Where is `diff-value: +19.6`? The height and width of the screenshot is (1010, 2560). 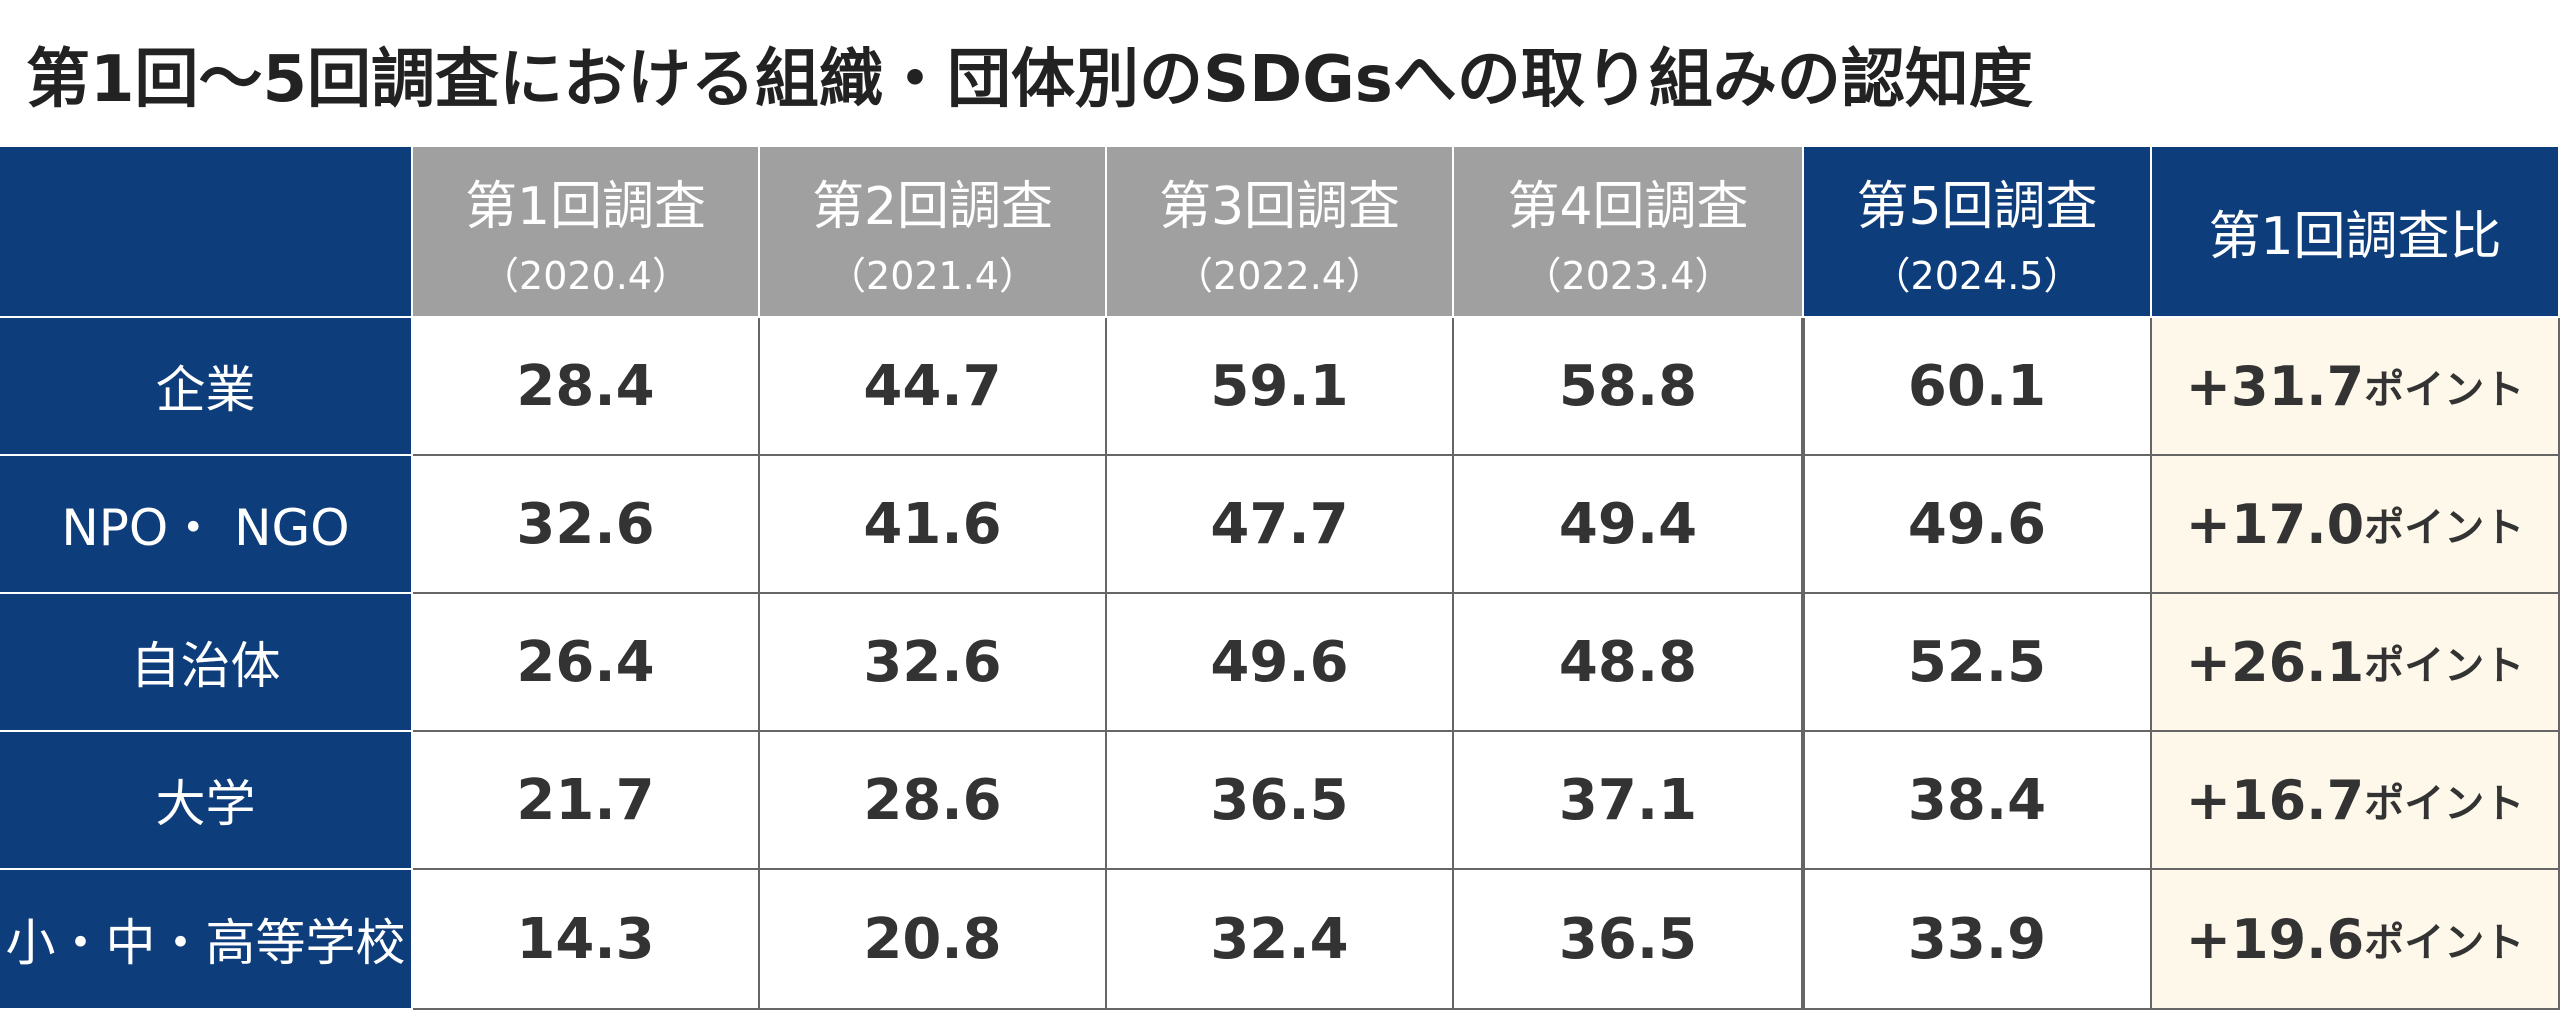 diff-value: +19.6 is located at coordinates (2275, 939).